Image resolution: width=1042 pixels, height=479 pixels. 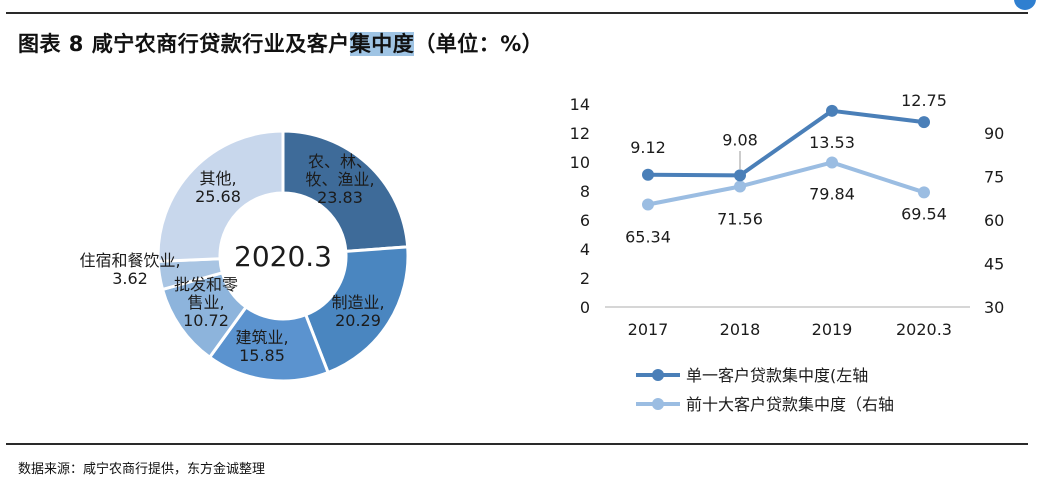 What do you see at coordinates (740, 218) in the screenshot?
I see `series-right-label-2: 71.56` at bounding box center [740, 218].